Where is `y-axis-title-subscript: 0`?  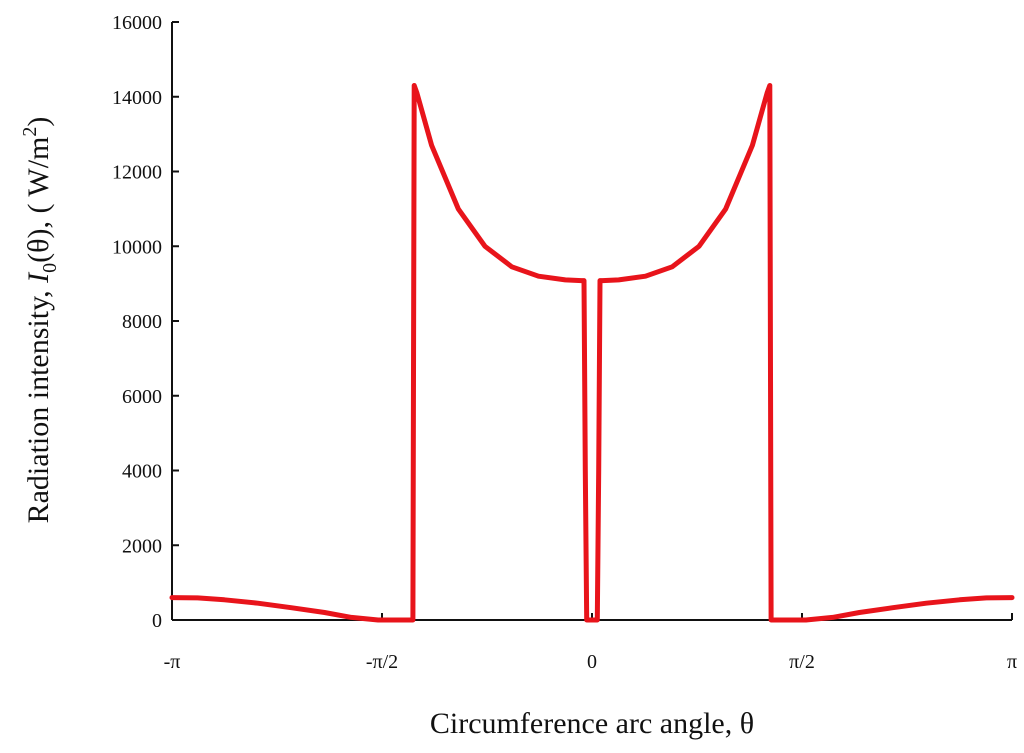
y-axis-title-subscript: 0 is located at coordinates (50, 268).